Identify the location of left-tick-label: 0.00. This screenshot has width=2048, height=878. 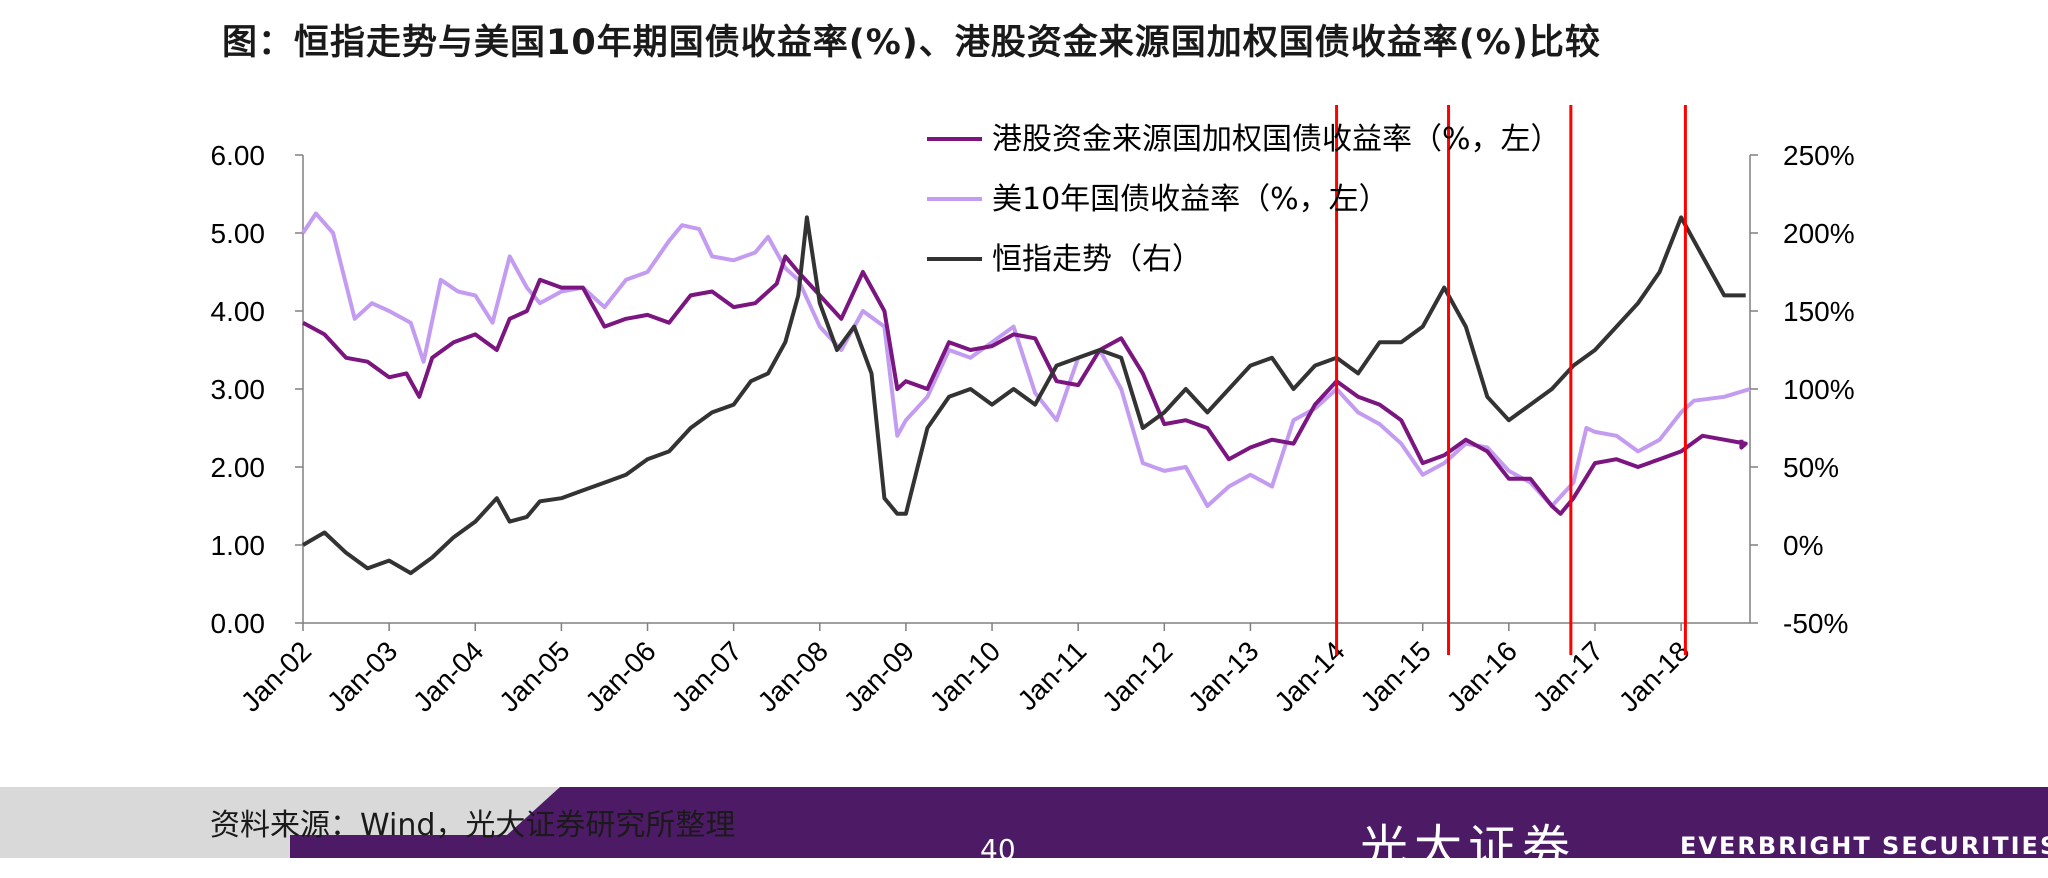
(238, 623).